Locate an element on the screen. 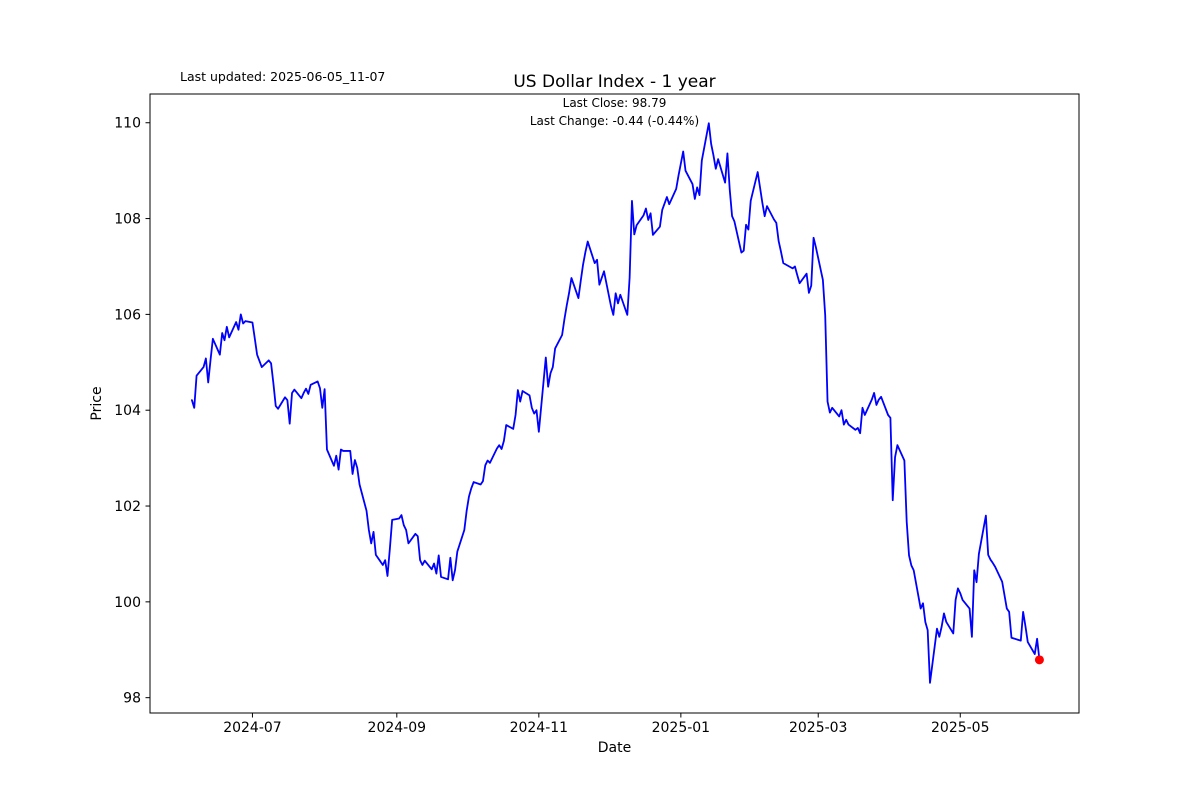 Image resolution: width=1200 pixels, height=800 pixels. y-tick-label: 108 is located at coordinates (127, 220).